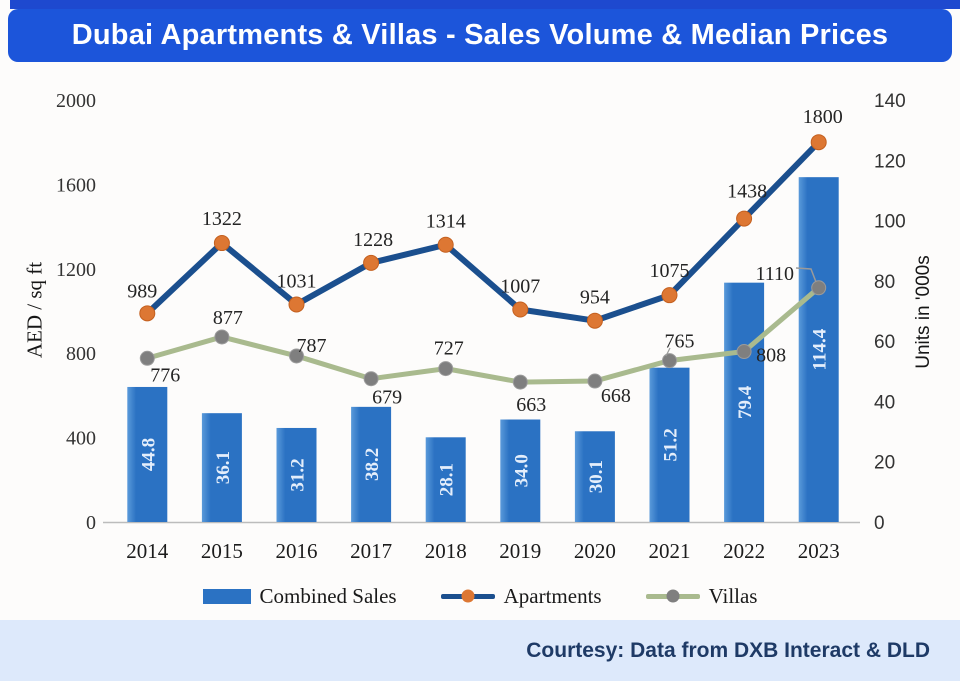 Image resolution: width=960 pixels, height=681 pixels. I want to click on villas-765-leader, so click(668, 352).